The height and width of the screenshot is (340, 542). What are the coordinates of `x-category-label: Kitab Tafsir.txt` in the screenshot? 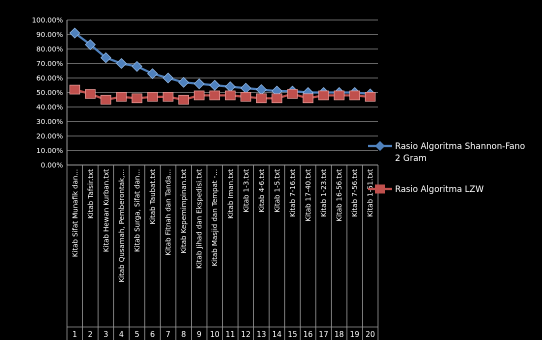 It's located at (91, 194).